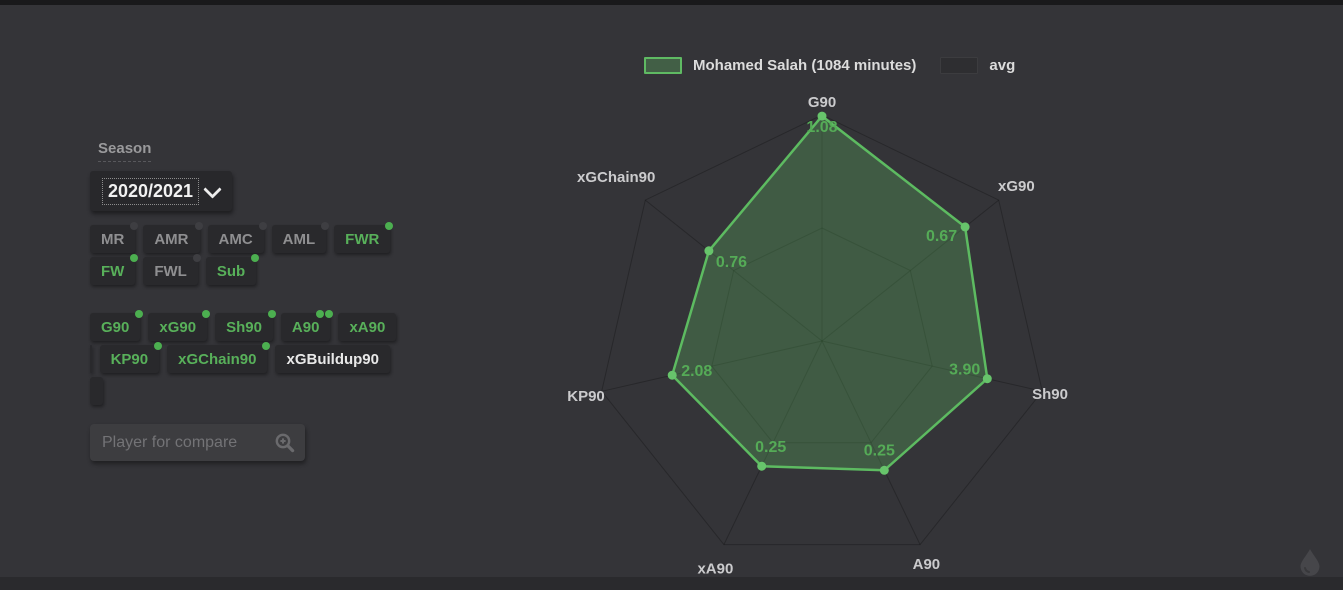 The width and height of the screenshot is (1343, 590). I want to click on data-point-value: 0.25, so click(770, 447).